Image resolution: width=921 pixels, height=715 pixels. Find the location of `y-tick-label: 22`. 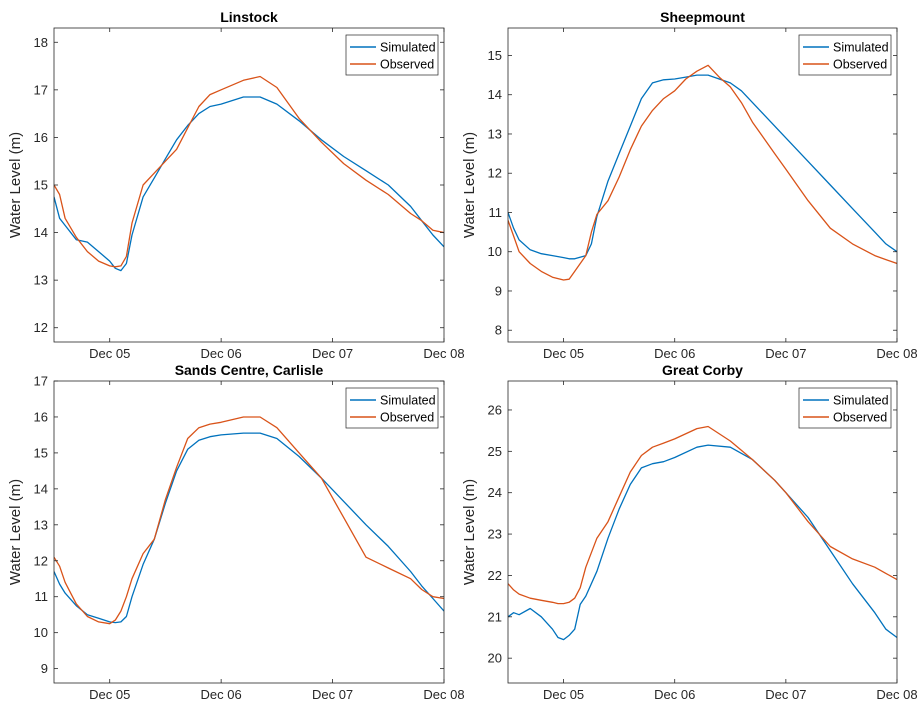

y-tick-label: 22 is located at coordinates (495, 575).